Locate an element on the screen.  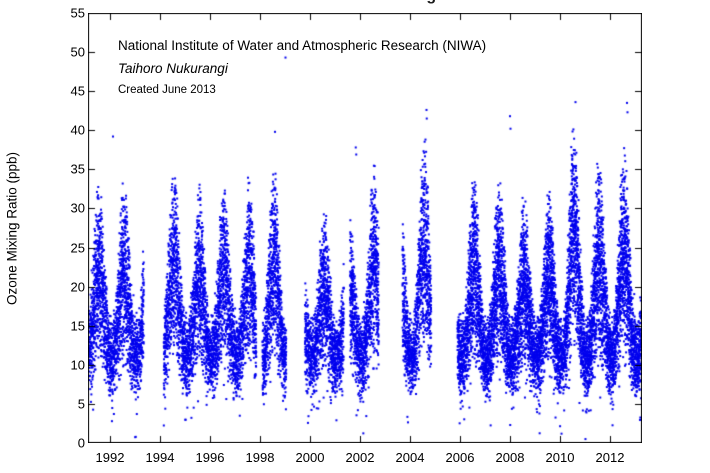
annotation-taihoro-nukurangi: Taihoro Nukurangi is located at coordinates (173, 68).